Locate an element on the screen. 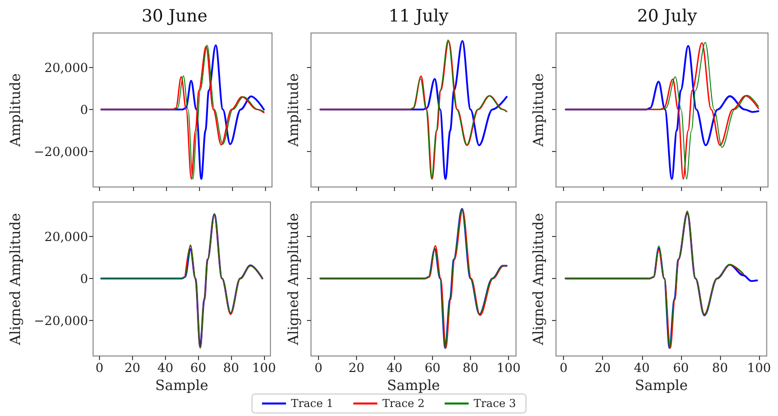 The image size is (778, 416). legend-label: Trace 1 is located at coordinates (312, 403).